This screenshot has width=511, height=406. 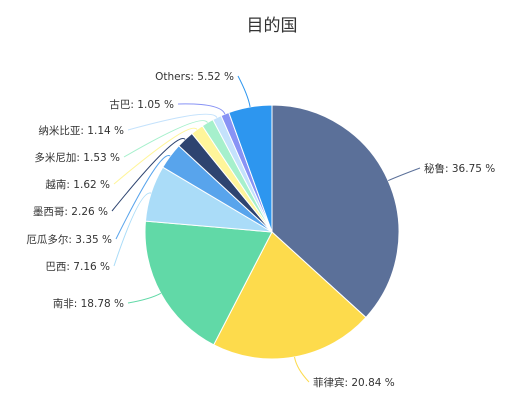 I want to click on slice-label-6: 越南: 1.62 %, so click(x=77, y=184).